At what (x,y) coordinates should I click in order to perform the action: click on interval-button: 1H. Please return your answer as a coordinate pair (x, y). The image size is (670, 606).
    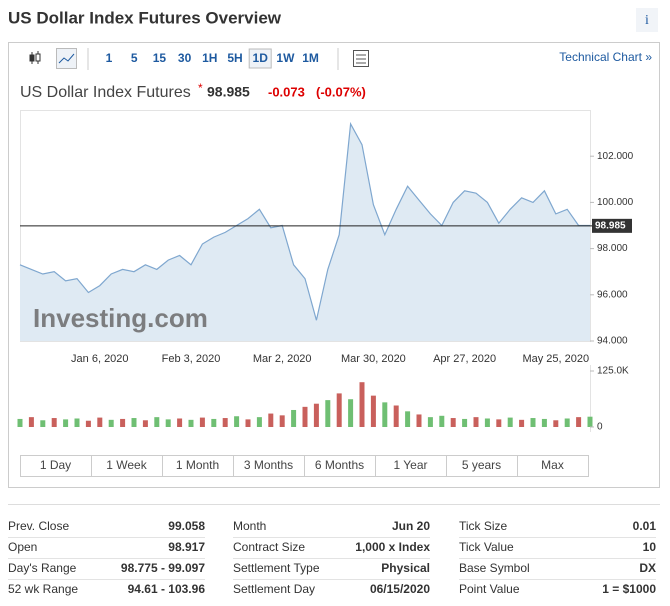
    Looking at the image, I should click on (209, 58).